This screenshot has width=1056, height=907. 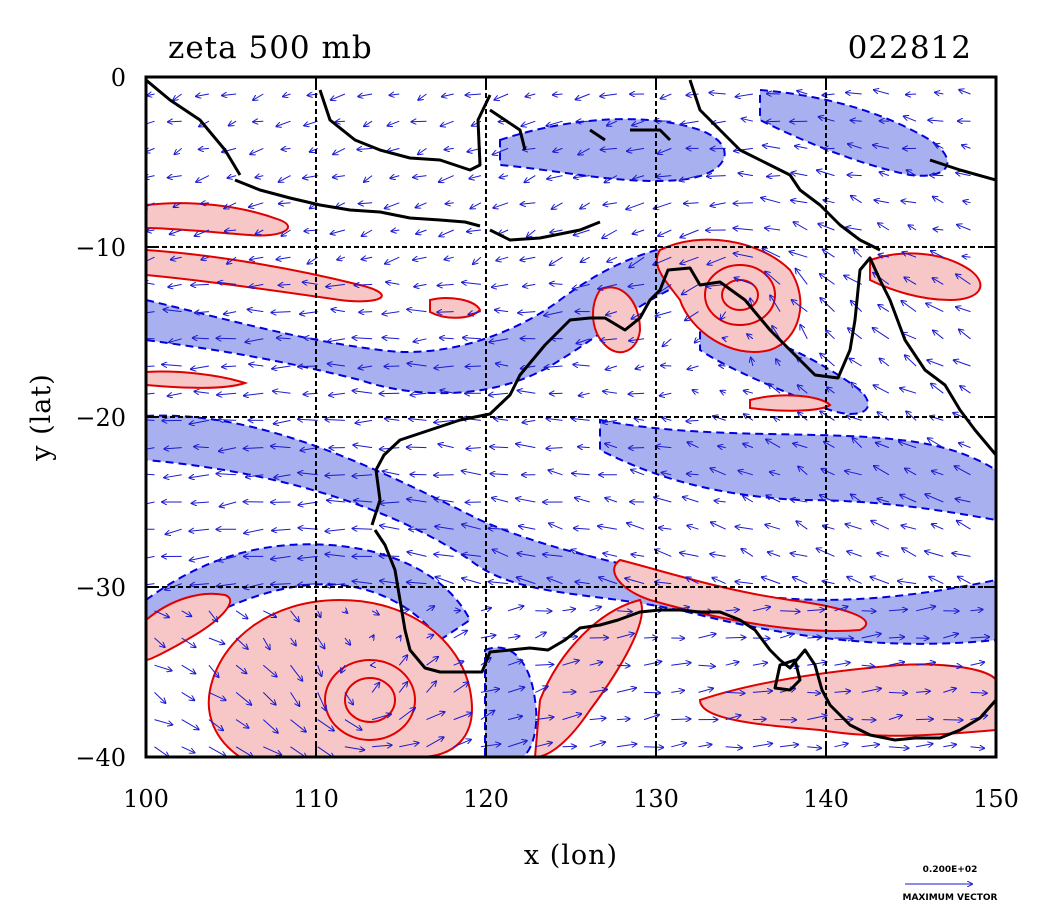 What do you see at coordinates (100, 588) in the screenshot?
I see `y-tick-label: −30` at bounding box center [100, 588].